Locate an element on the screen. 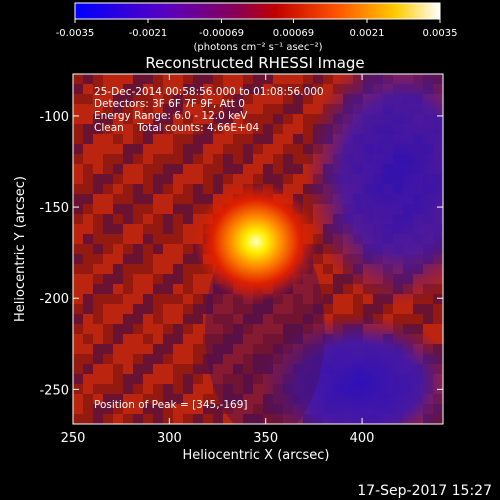  blue-region-lower is located at coordinates (351, 369).